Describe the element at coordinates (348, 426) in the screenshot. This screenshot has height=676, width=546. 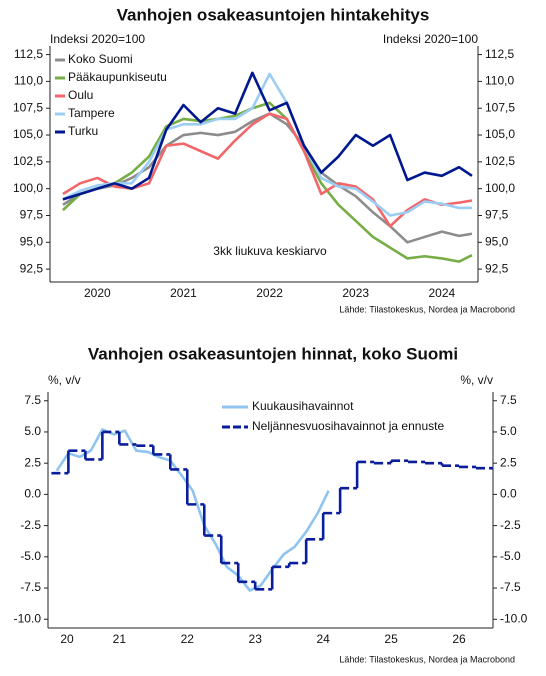
I see `legend-label: Neljännesvuosihavainnot ja ennuste` at that location.